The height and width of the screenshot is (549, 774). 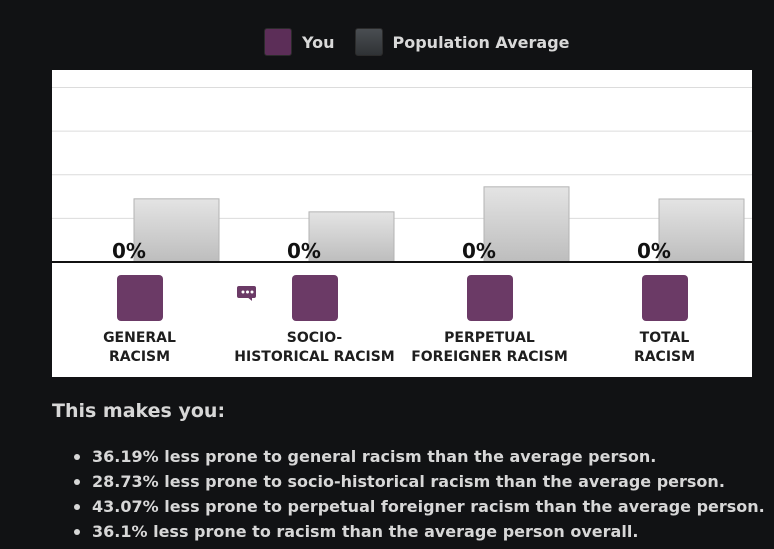 I want to click on category-total-racism: TOTAL RACISM, so click(x=664, y=321).